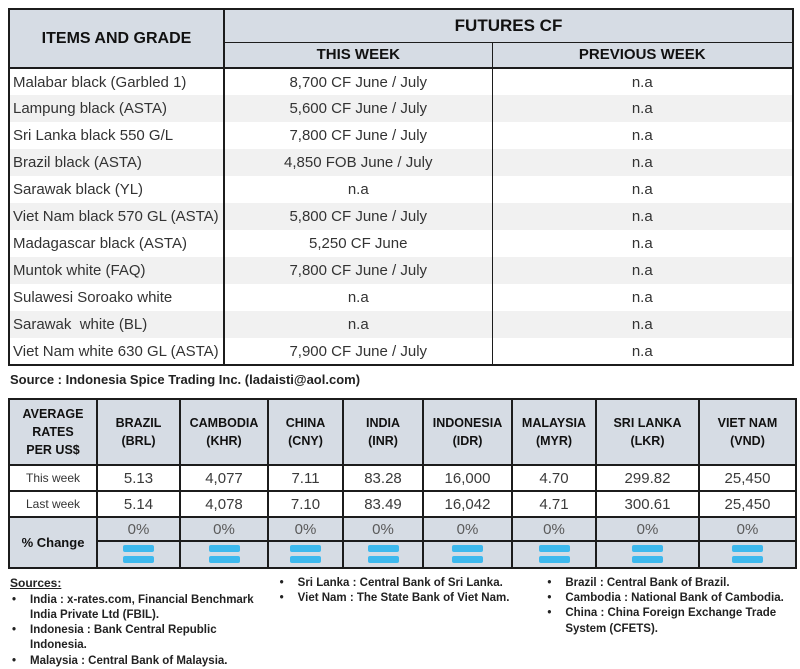 This screenshot has height=669, width=800. What do you see at coordinates (554, 441) in the screenshot?
I see `rates-column-code: (MYR)` at bounding box center [554, 441].